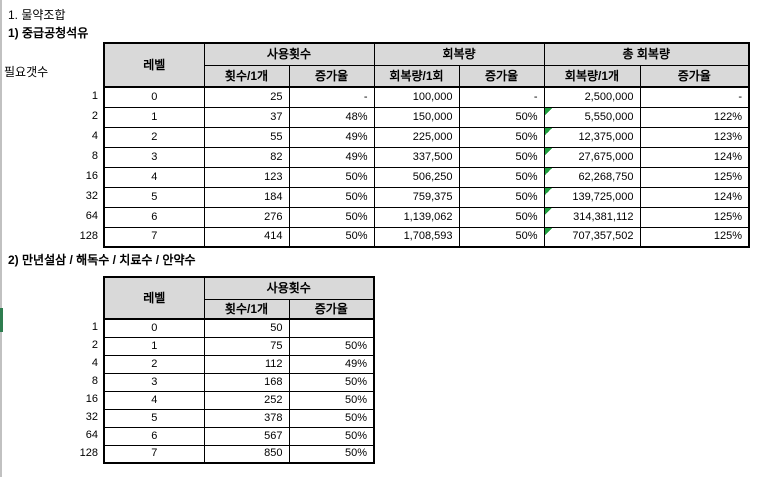 Image resolution: width=769 pixels, height=477 pixels. What do you see at coordinates (591, 137) in the screenshot?
I see `cell-total-with-error-indicator-icon: 12,375,000` at bounding box center [591, 137].